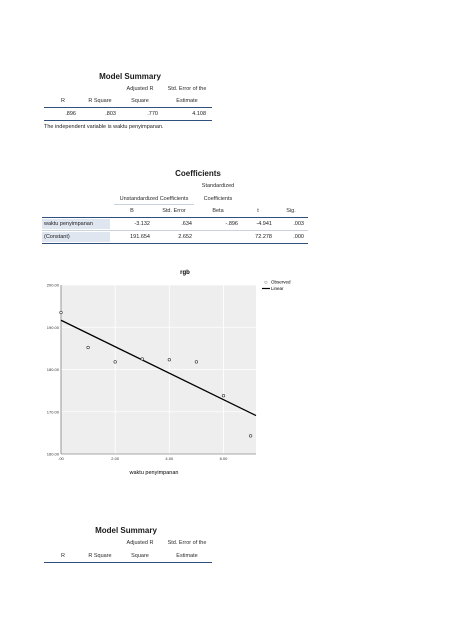 The height and width of the screenshot is (632, 474). What do you see at coordinates (132, 211) in the screenshot?
I see `header-b: B` at bounding box center [132, 211].